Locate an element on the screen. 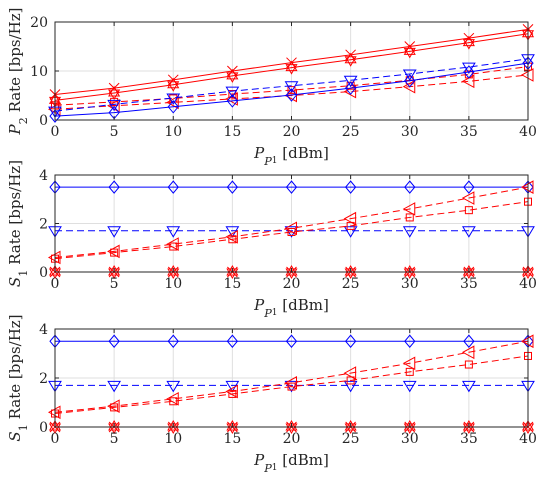  y-tick-label: 10 is located at coordinates (39, 72).